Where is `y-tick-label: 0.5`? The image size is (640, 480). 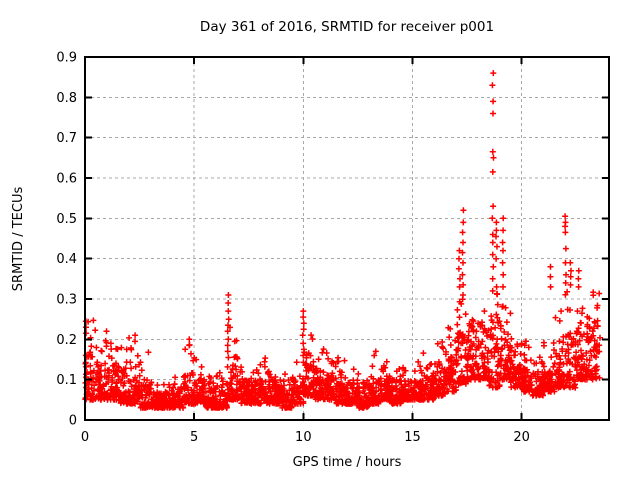
y-tick-label: 0.5 is located at coordinates (66, 219).